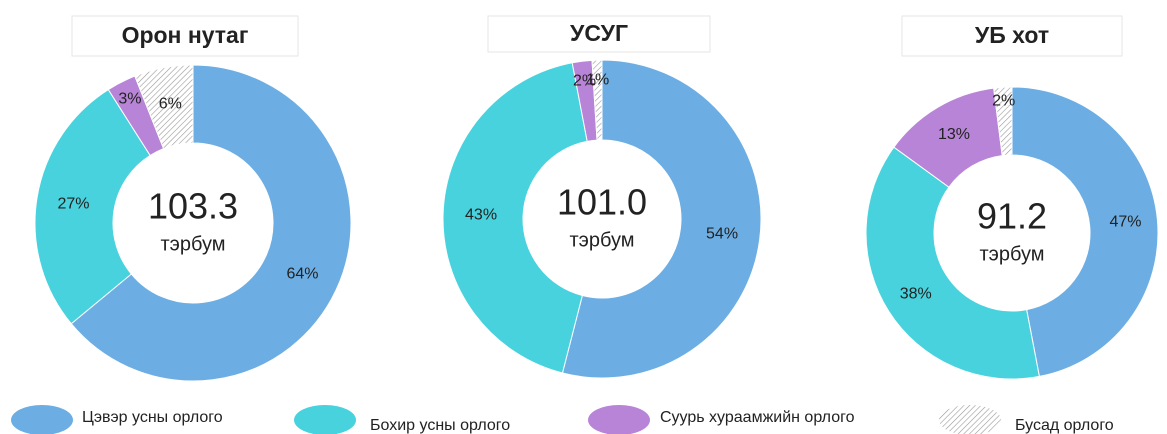  I want to click on chart-title: Орон нутаг, so click(185, 35).